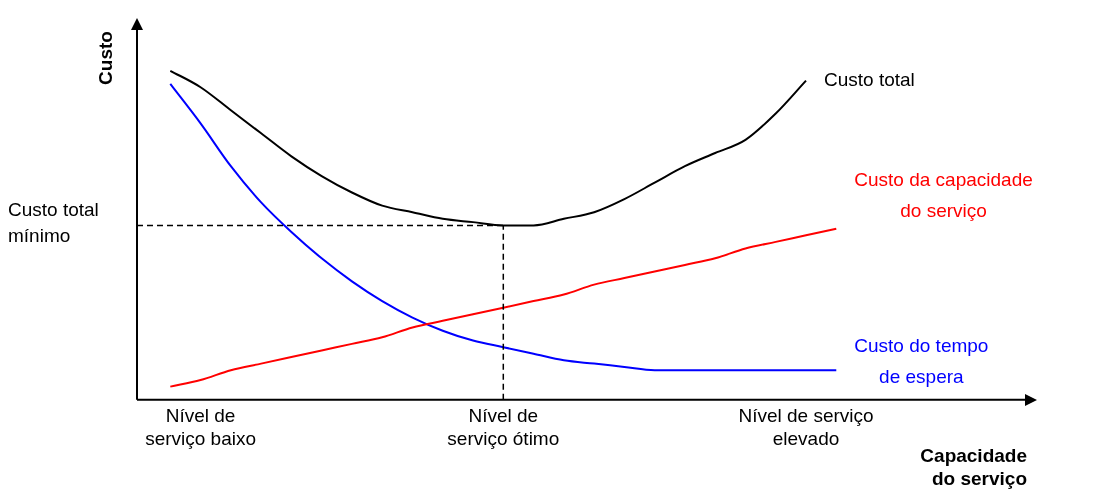 The height and width of the screenshot is (501, 1095). What do you see at coordinates (869, 79) in the screenshot?
I see `series-label: Custo total` at bounding box center [869, 79].